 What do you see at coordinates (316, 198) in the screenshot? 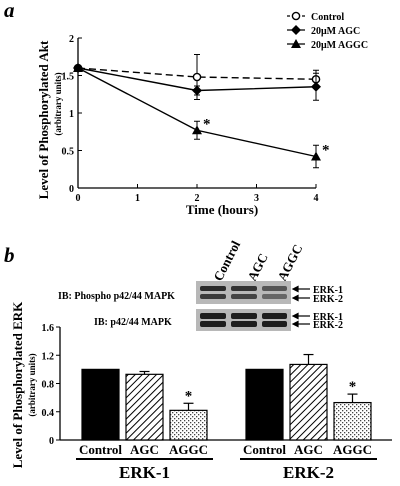
I see `line-x-tick-label: 4` at bounding box center [316, 198].